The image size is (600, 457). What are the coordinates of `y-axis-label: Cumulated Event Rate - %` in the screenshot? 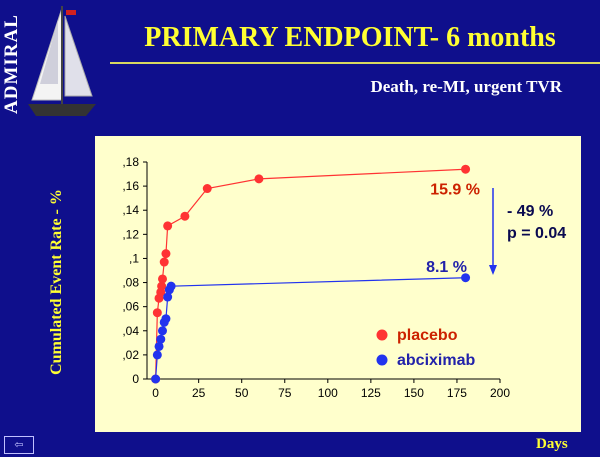 It's located at (56, 282).